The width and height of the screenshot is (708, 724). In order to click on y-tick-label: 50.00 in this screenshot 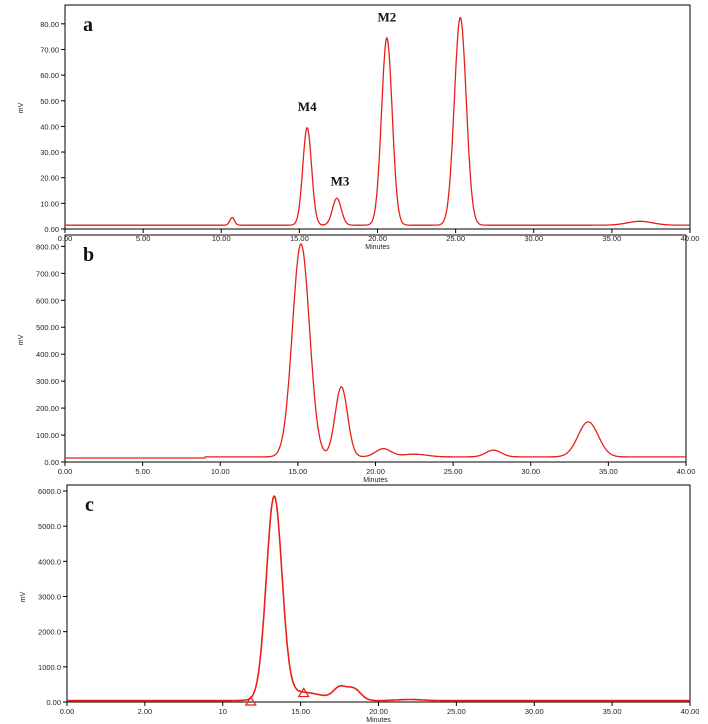, I will do `click(49, 101)`.